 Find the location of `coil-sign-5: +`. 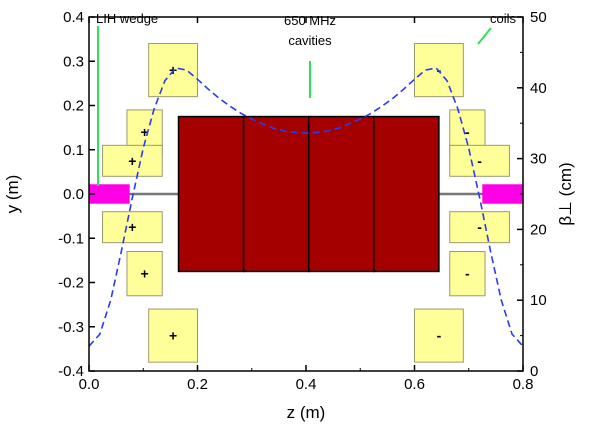

coil-sign-5: + is located at coordinates (173, 336).